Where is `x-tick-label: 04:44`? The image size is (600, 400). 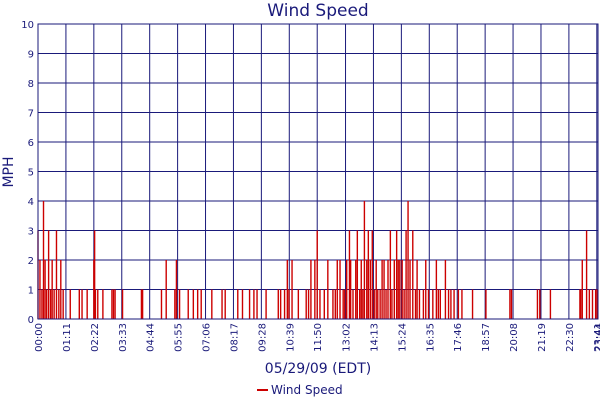 x-tick-label: 04:44 is located at coordinates (151, 337).